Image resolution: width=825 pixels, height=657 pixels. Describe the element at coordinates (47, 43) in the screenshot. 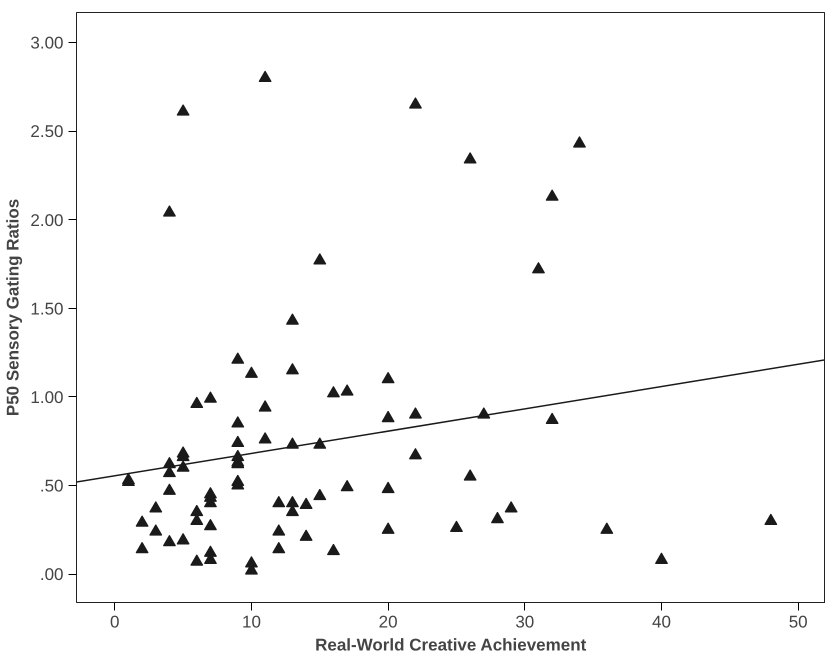

I see `y-tick-label: 3.00` at that location.